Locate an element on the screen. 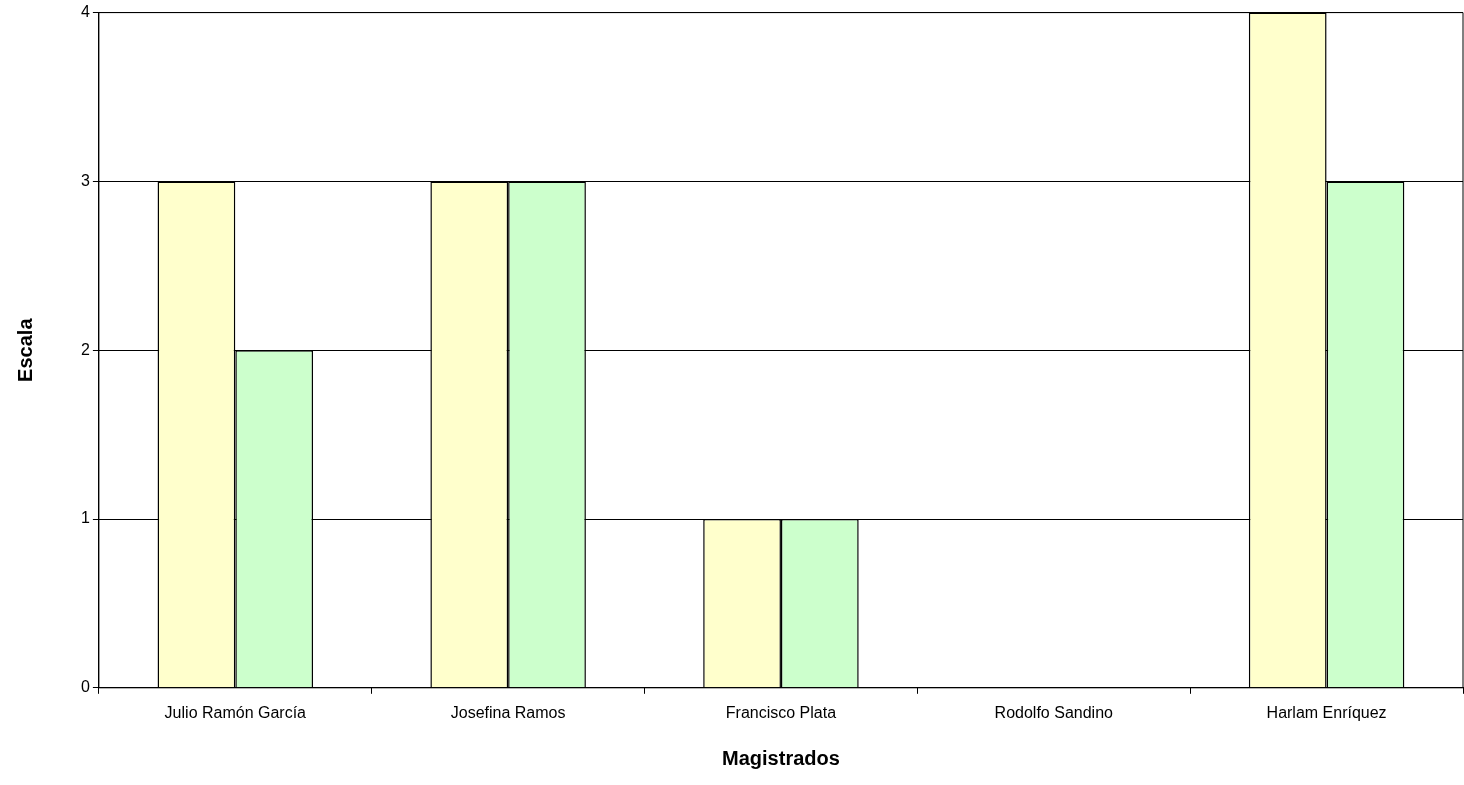 The image size is (1464, 785). x-tick-label: Josefina Ramos is located at coordinates (508, 712).